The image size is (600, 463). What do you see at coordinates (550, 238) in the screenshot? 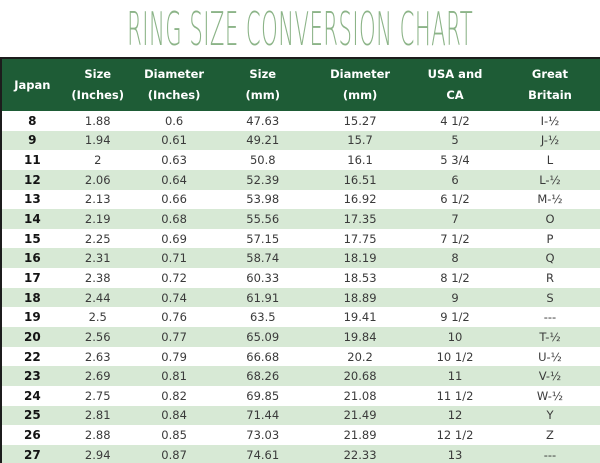
I see `table-cell: P` at bounding box center [550, 238].